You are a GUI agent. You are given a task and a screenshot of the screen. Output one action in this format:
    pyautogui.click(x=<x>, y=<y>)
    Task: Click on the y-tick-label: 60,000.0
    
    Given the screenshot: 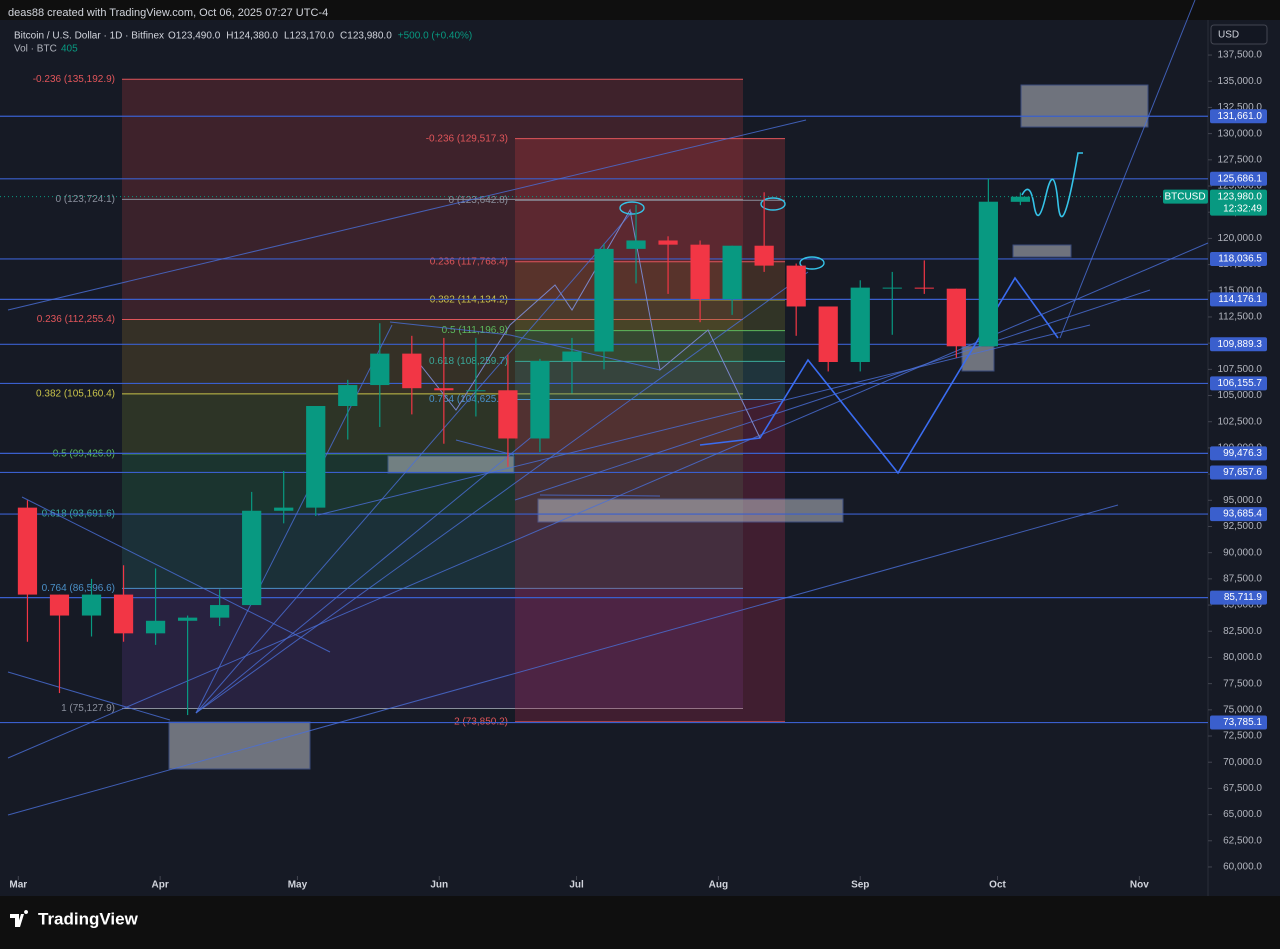 What is the action you would take?
    pyautogui.click(x=1242, y=867)
    